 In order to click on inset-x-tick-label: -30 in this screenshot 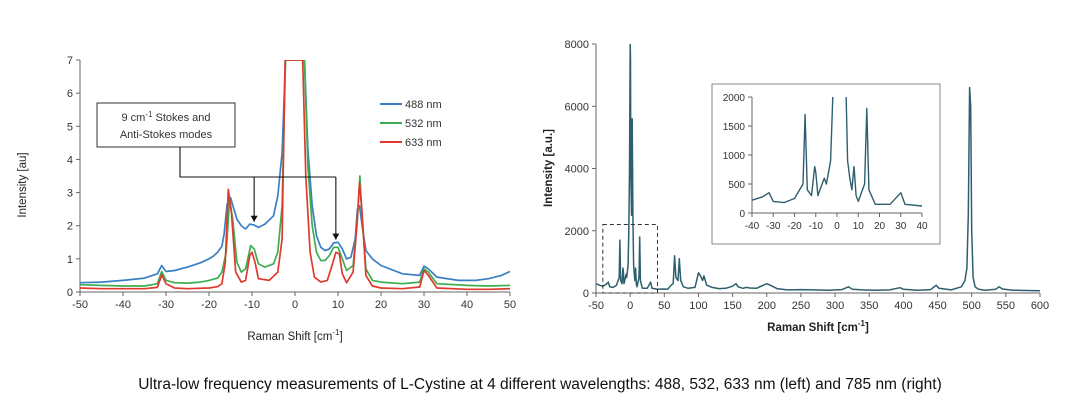, I will do `click(773, 226)`.